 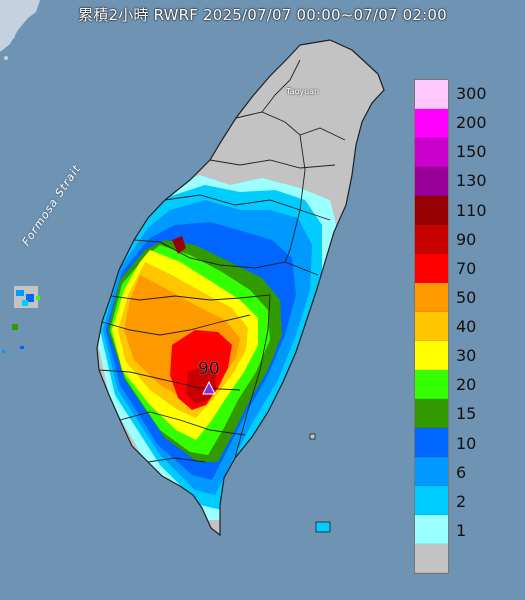 What do you see at coordinates (486, 326) in the screenshot?
I see `legend-labels: 300 200 150 130 110 90 70 50 40 30 20 15 10 6 2 1` at bounding box center [486, 326].